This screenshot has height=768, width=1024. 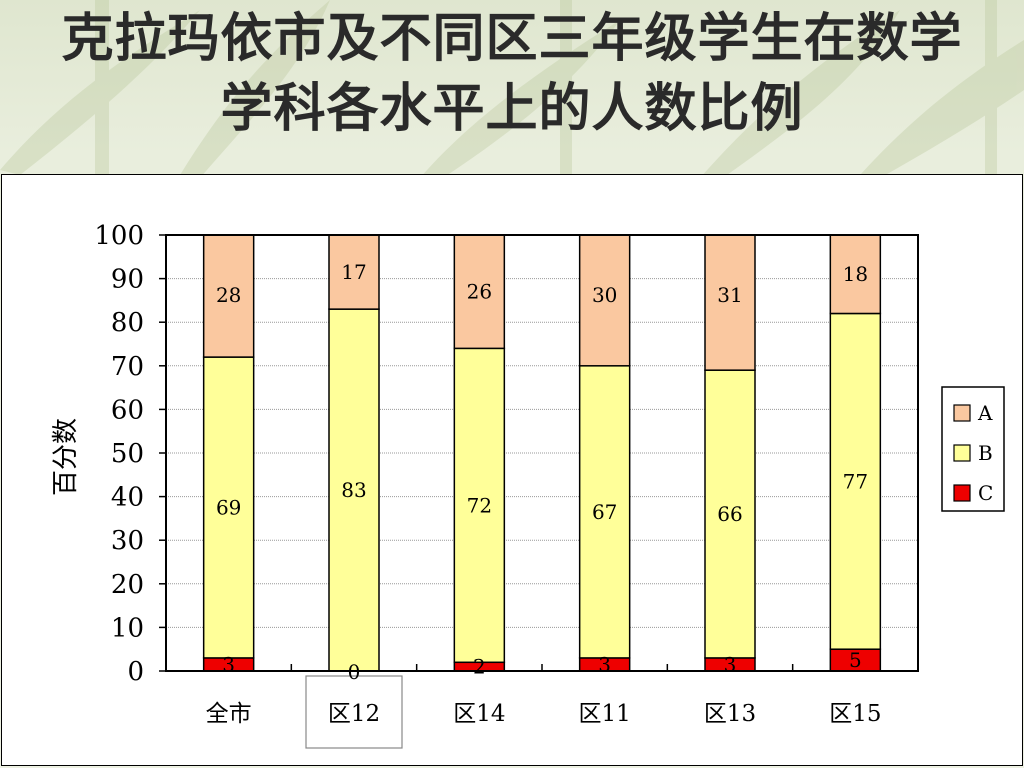 I want to click on legend-swatch-C, so click(x=962, y=493).